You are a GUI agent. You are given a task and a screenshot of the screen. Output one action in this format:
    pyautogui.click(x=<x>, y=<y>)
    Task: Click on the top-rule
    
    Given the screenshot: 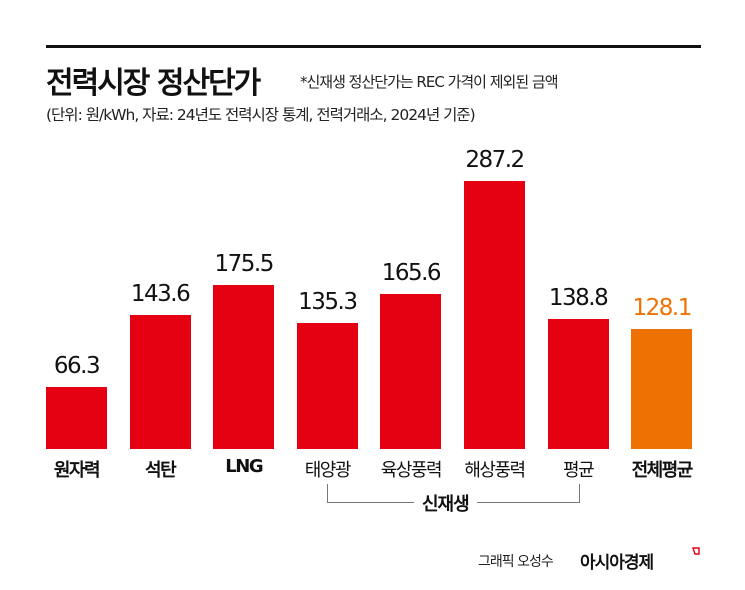 What is the action you would take?
    pyautogui.click(x=373, y=46)
    